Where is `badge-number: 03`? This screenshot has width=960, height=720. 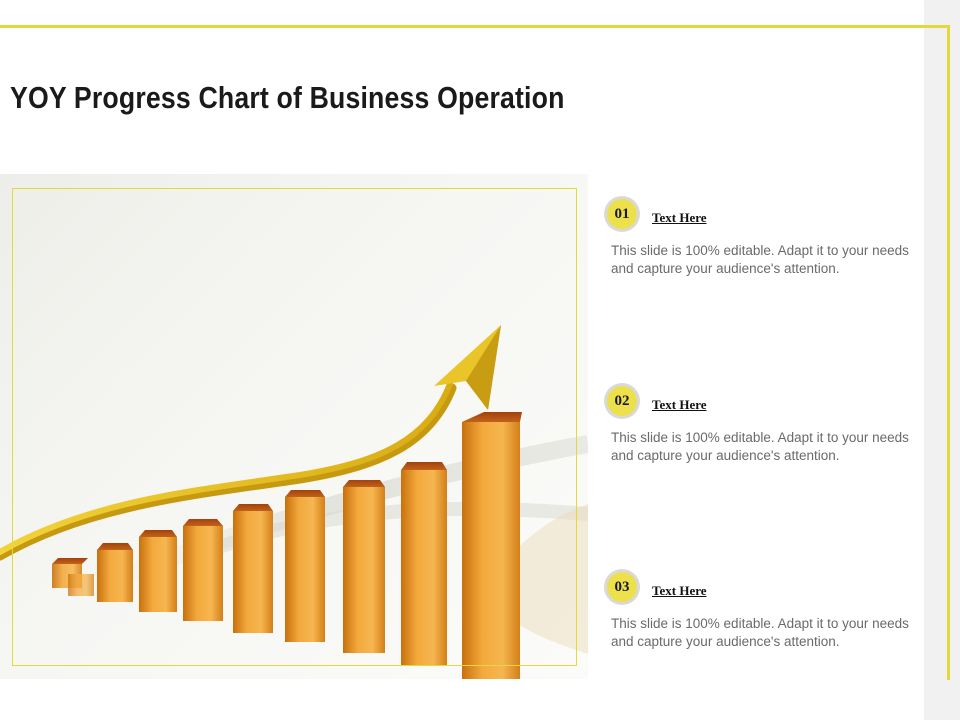
badge-number: 03 is located at coordinates (622, 587).